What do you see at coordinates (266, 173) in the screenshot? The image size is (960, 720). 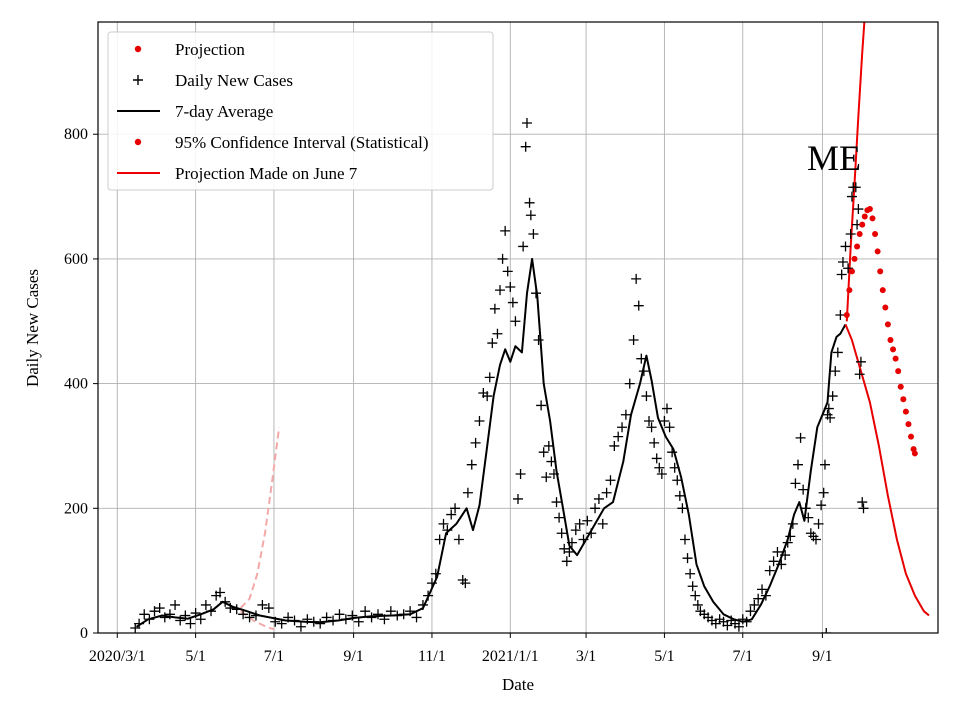 I see `legend-label: Projection Made on June 7` at bounding box center [266, 173].